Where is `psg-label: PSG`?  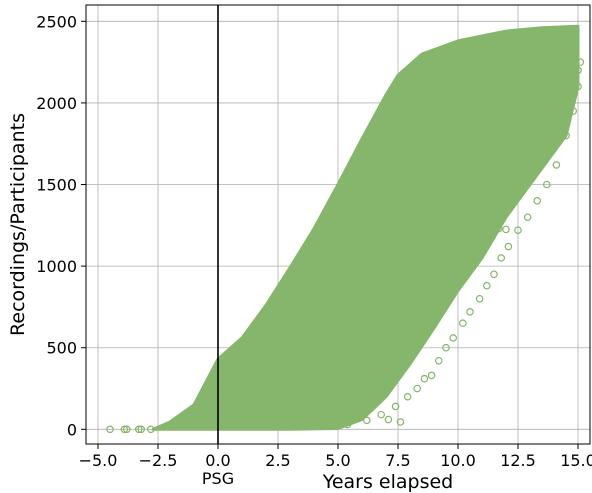 psg-label: PSG is located at coordinates (218, 478).